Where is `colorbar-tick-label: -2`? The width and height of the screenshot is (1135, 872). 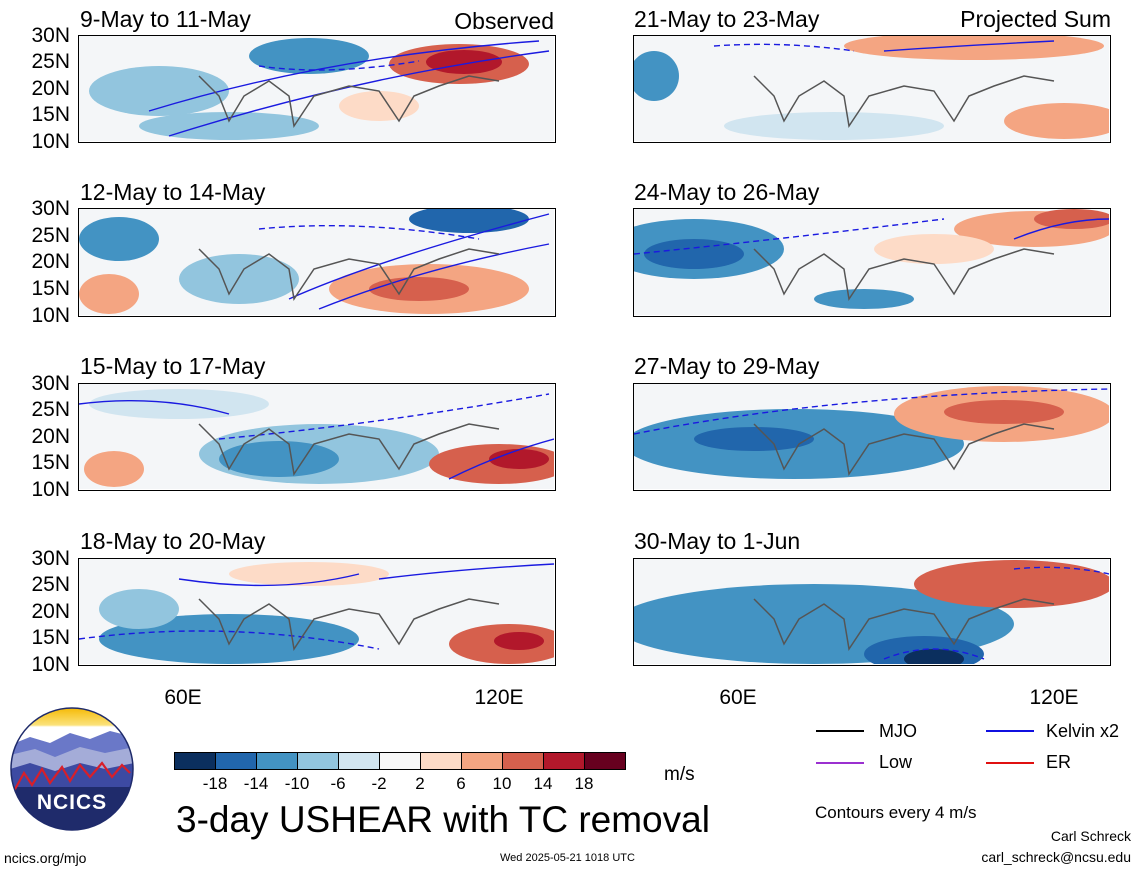
colorbar-tick-label: -2 is located at coordinates (379, 783).